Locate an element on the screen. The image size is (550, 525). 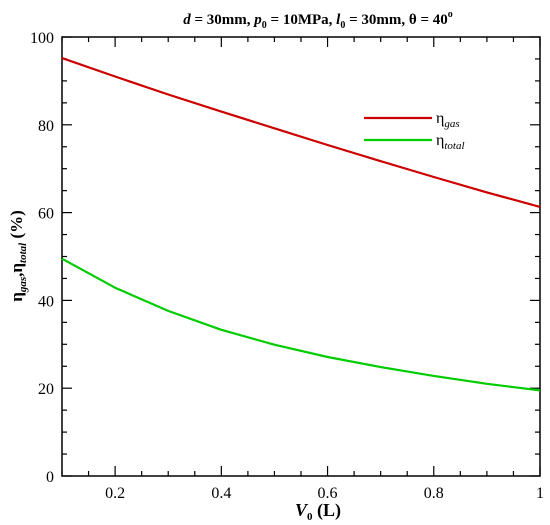
x-tick-label: 1 is located at coordinates (540, 493).